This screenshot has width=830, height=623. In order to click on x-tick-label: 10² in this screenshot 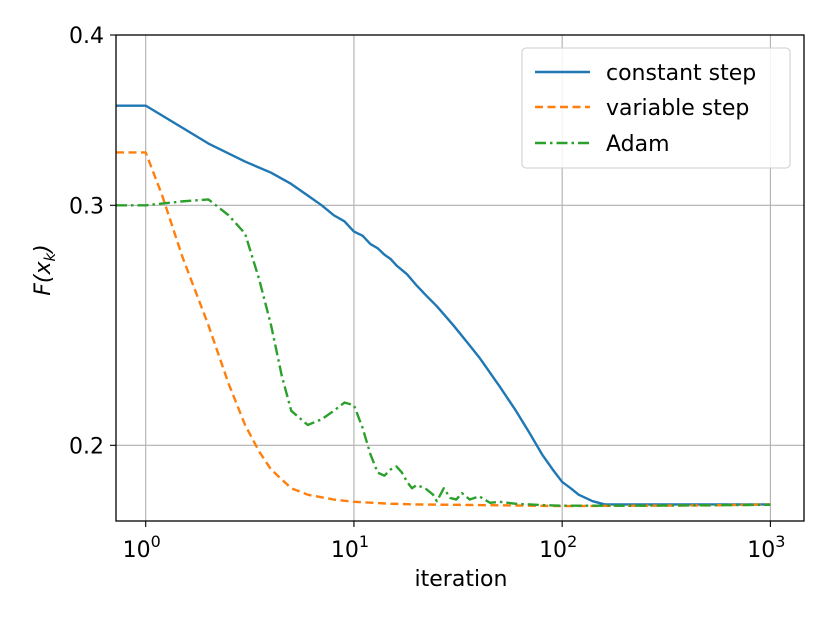, I will do `click(558, 547)`.